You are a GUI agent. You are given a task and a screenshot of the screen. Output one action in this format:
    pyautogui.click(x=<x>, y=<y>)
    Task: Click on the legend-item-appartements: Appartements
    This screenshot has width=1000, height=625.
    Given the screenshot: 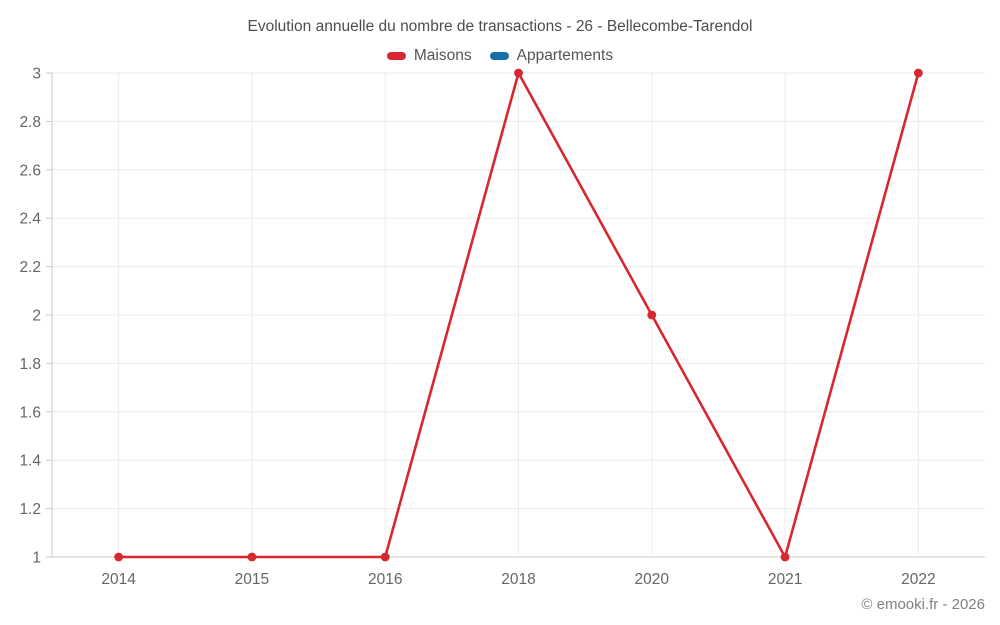 What is the action you would take?
    pyautogui.click(x=551, y=56)
    